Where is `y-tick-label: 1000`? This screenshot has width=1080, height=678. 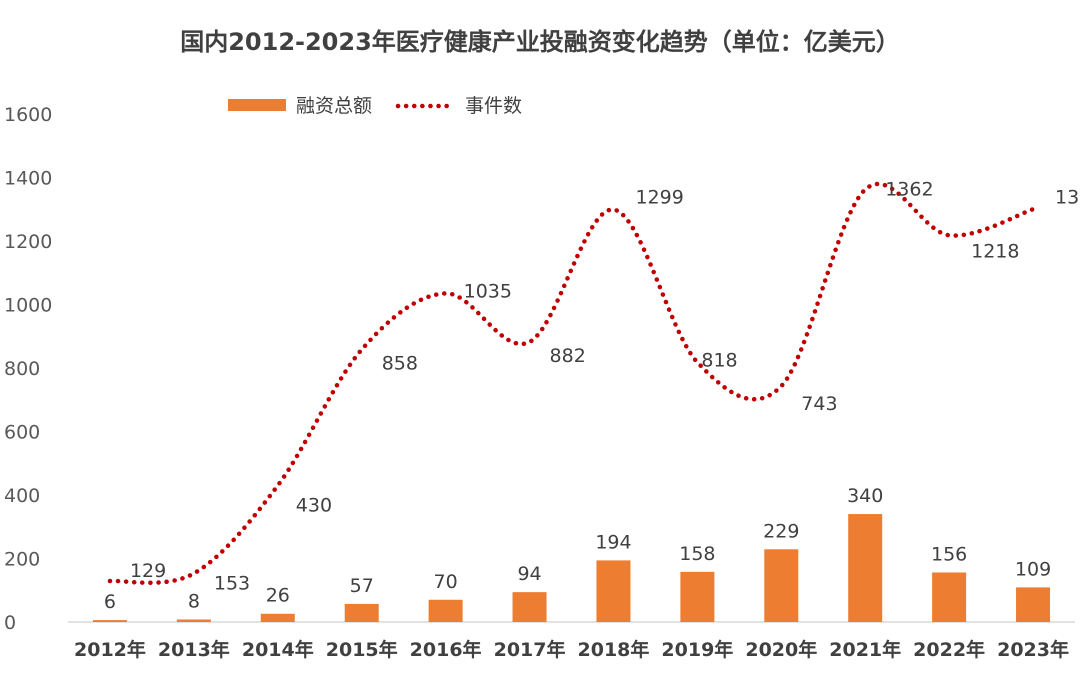 y-tick-label: 1000 is located at coordinates (28, 306).